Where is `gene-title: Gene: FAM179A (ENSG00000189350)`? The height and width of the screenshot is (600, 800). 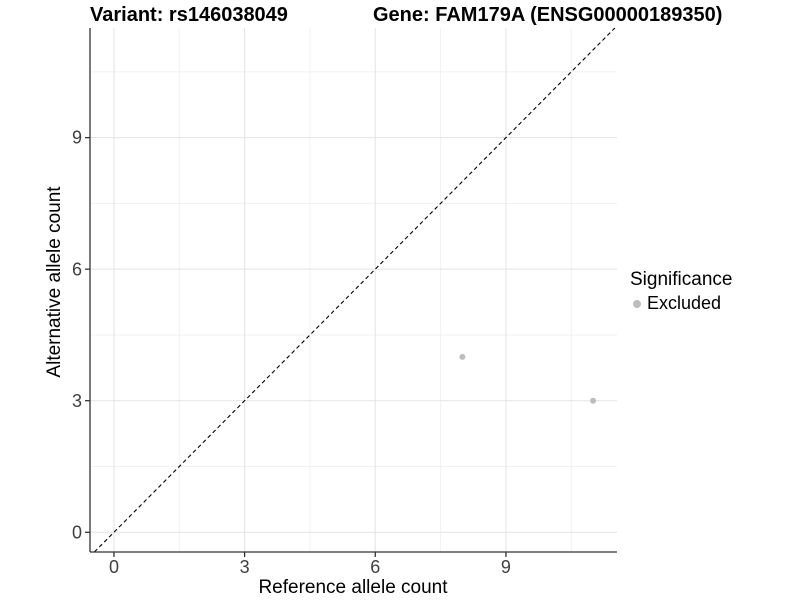 gene-title: Gene: FAM179A (ENSG00000189350) is located at coordinates (548, 15).